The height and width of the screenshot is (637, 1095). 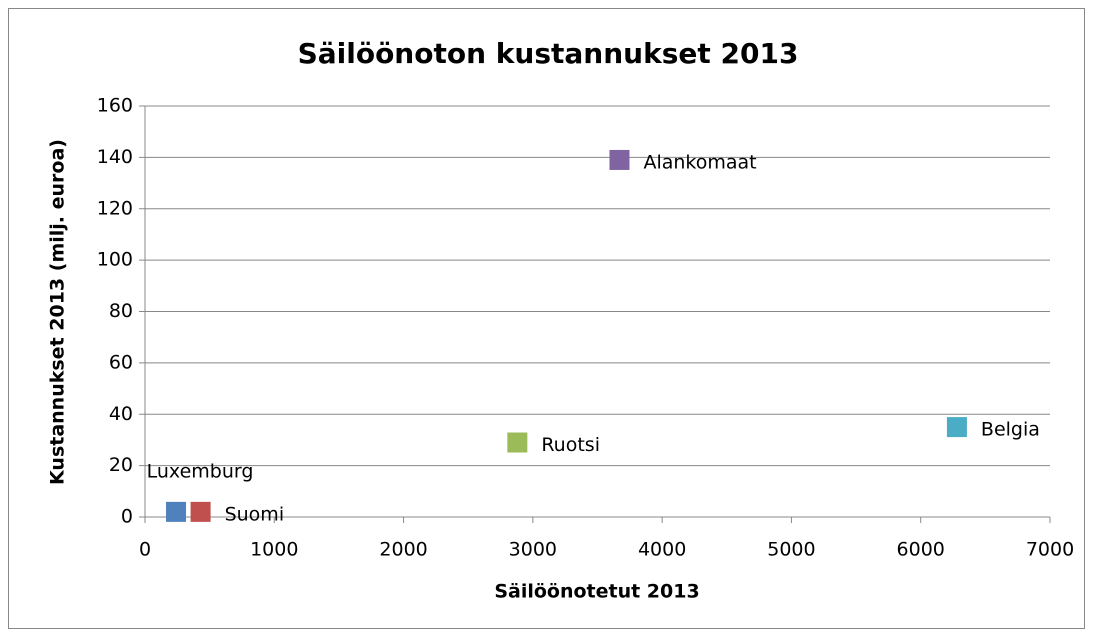 What do you see at coordinates (791, 550) in the screenshot?
I see `x-tick-label: 5000` at bounding box center [791, 550].